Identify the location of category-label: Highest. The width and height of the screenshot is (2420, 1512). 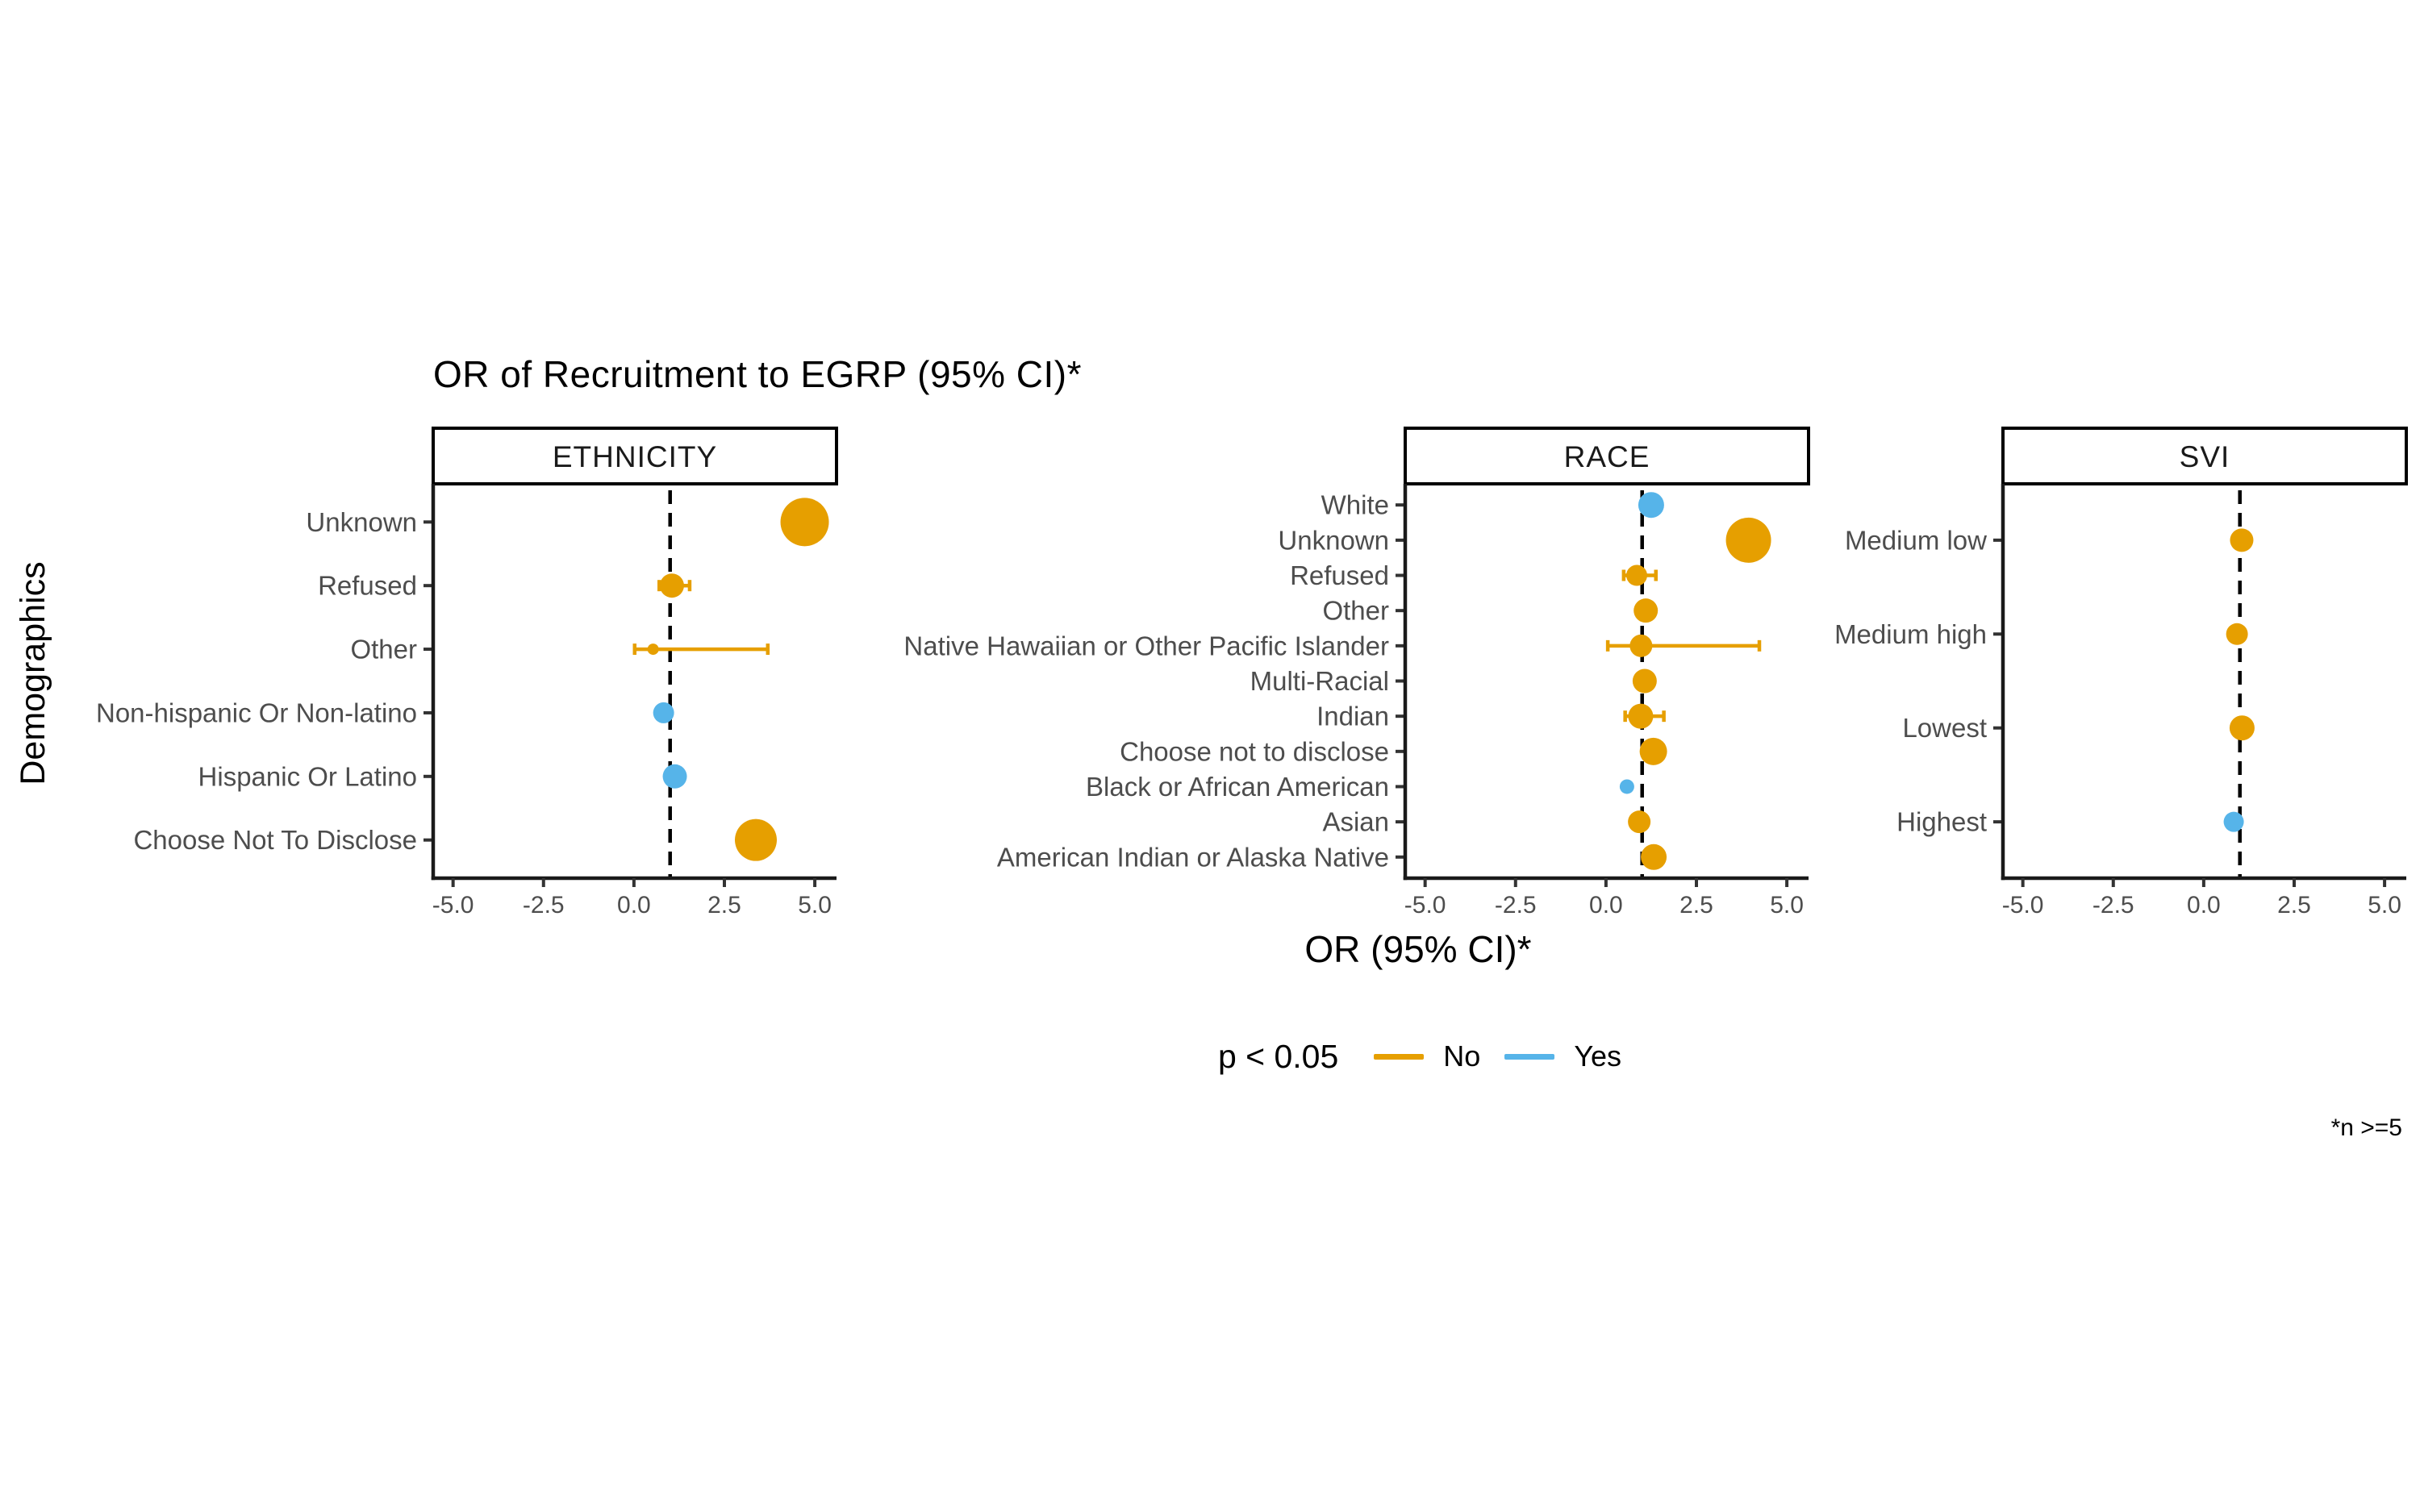
(1941, 822).